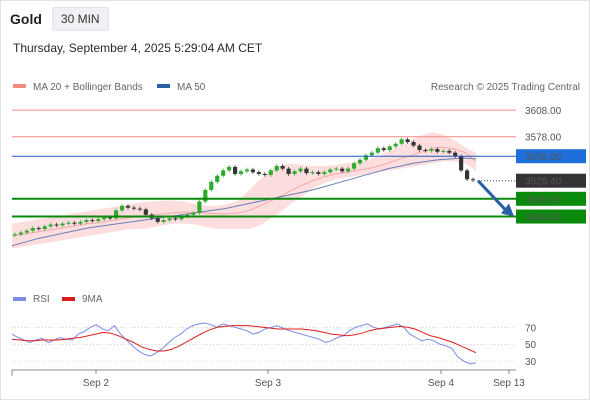 The height and width of the screenshot is (400, 590). What do you see at coordinates (80, 19) in the screenshot?
I see `timeframe-badge: 30 MIN` at bounding box center [80, 19].